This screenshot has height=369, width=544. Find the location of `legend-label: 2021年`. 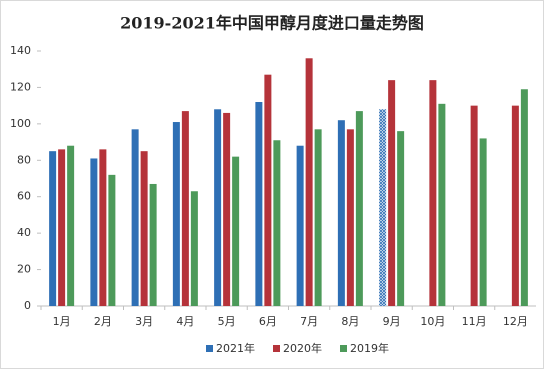

legend-label: 2021年 is located at coordinates (235, 348).